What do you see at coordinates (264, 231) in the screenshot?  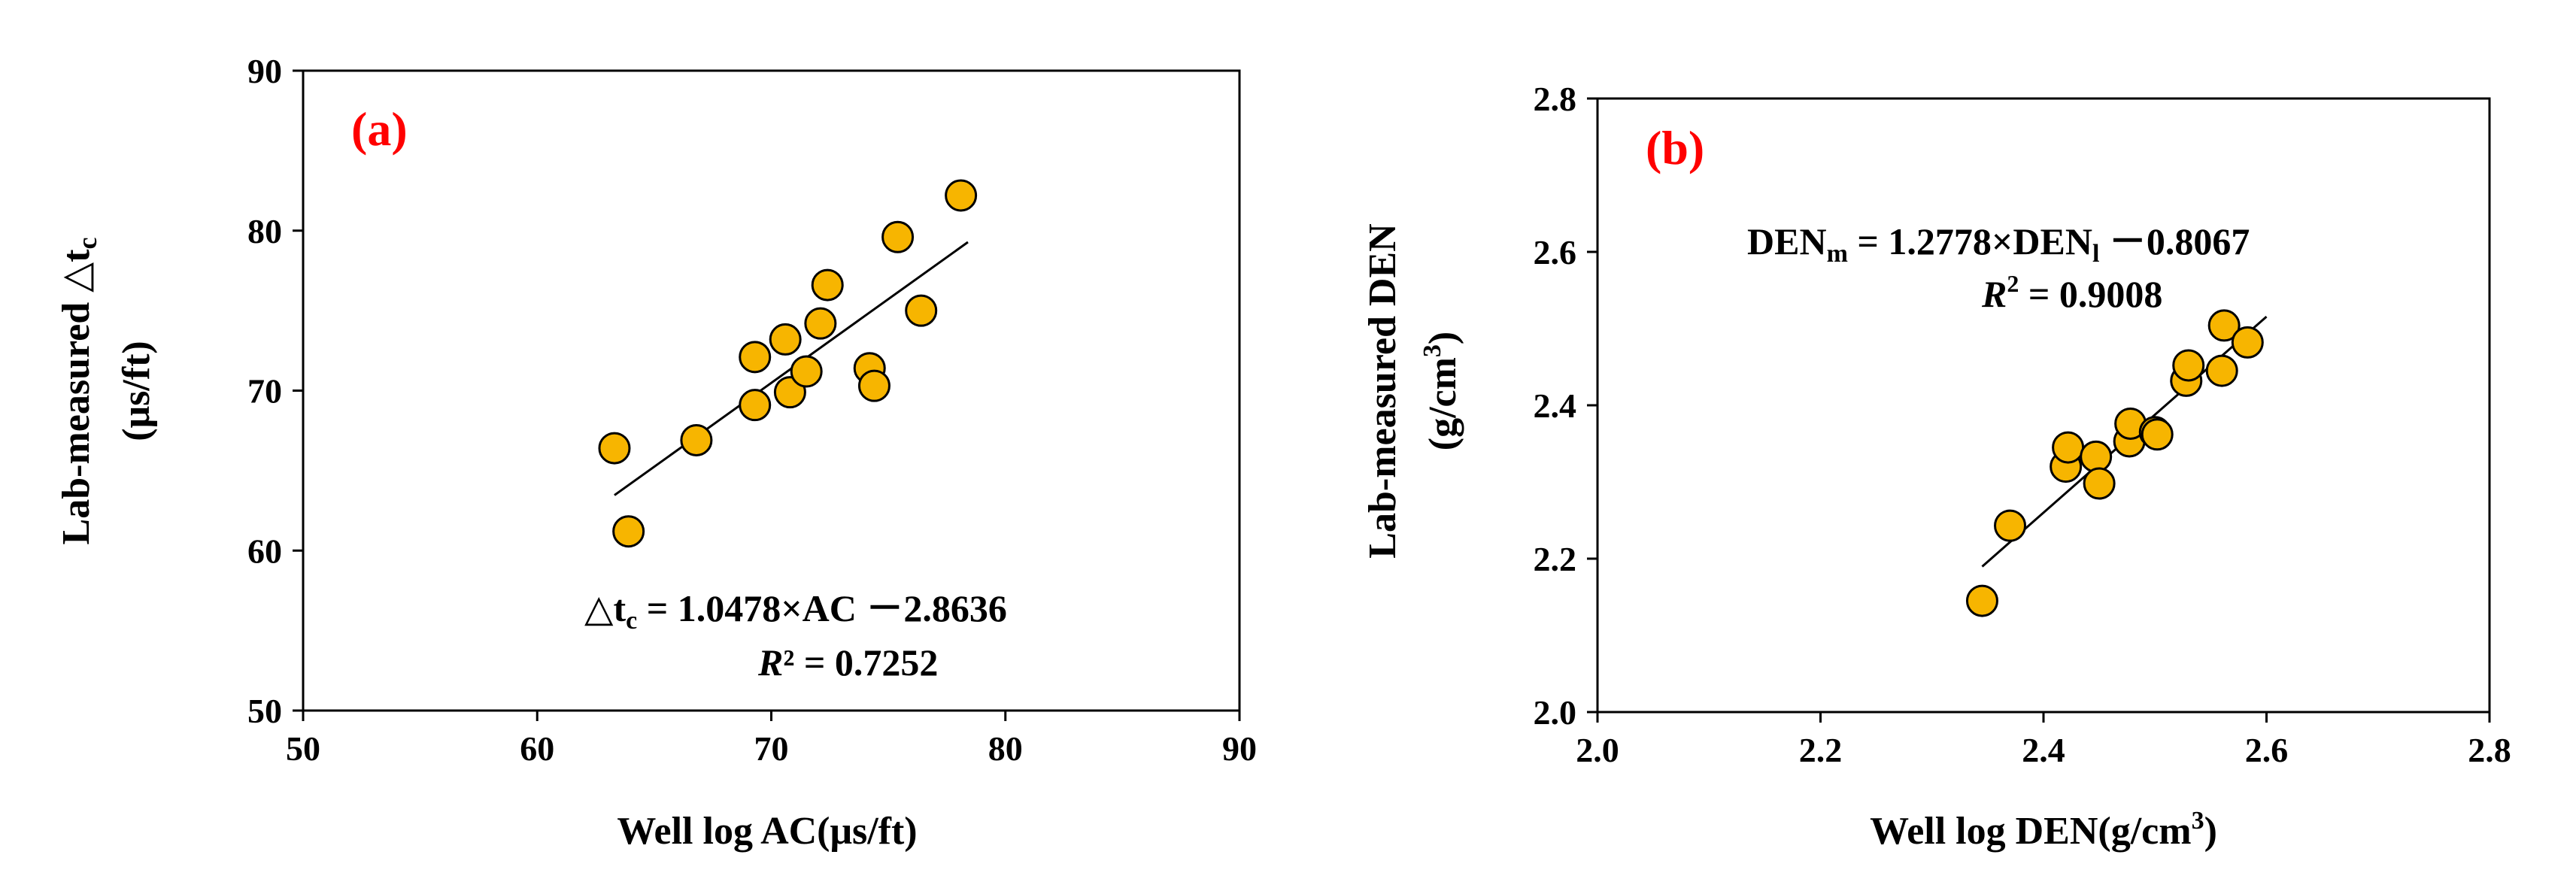 I see `chart-a-y-tick-label: 80` at bounding box center [264, 231].